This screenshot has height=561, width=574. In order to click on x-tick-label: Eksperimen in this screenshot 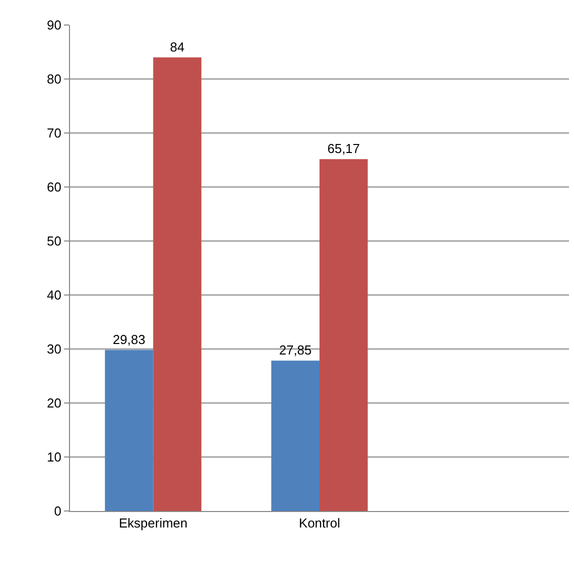, I will do `click(153, 523)`.